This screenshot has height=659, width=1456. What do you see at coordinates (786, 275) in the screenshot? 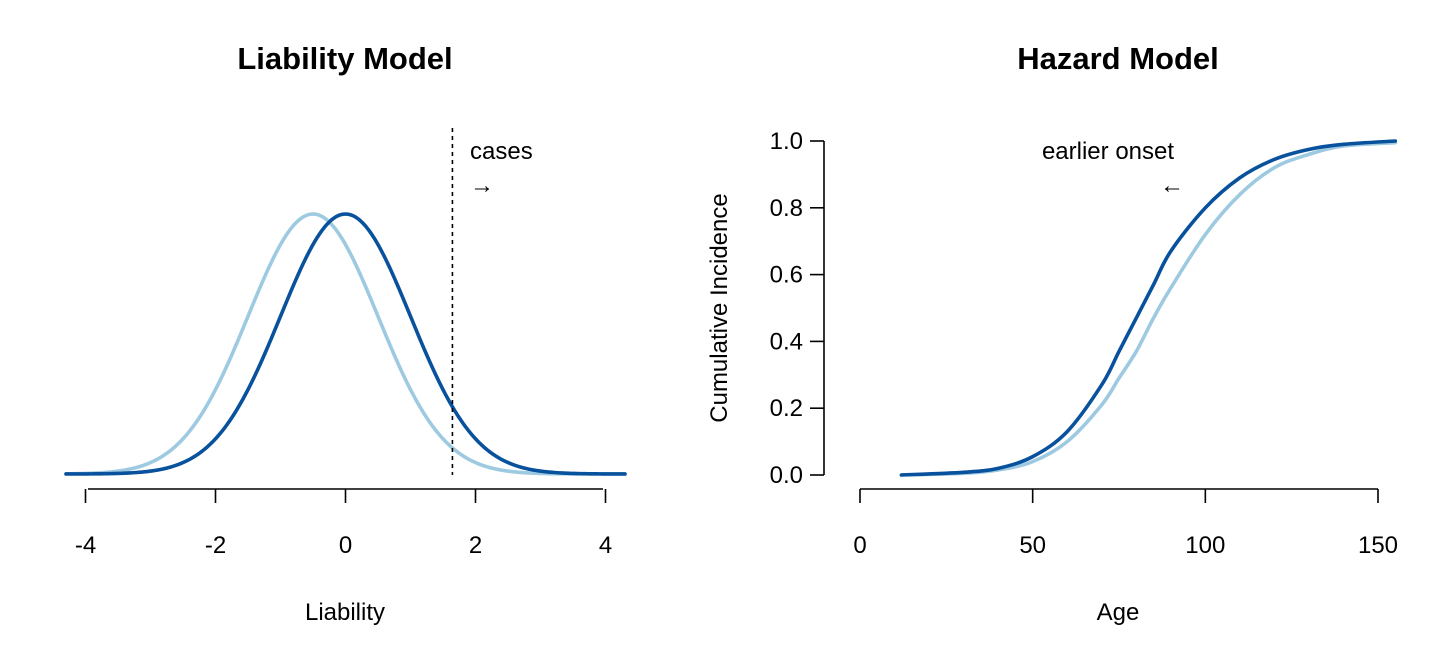
I see `hazard-y-tick-label: 0.6` at bounding box center [786, 275].